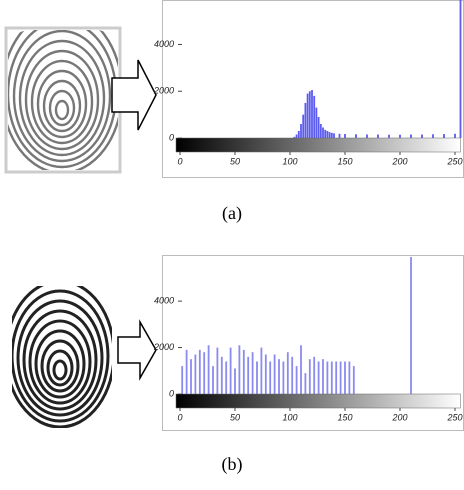 Image resolution: width=464 pixels, height=490 pixels. I want to click on caption: (b), so click(232, 464).